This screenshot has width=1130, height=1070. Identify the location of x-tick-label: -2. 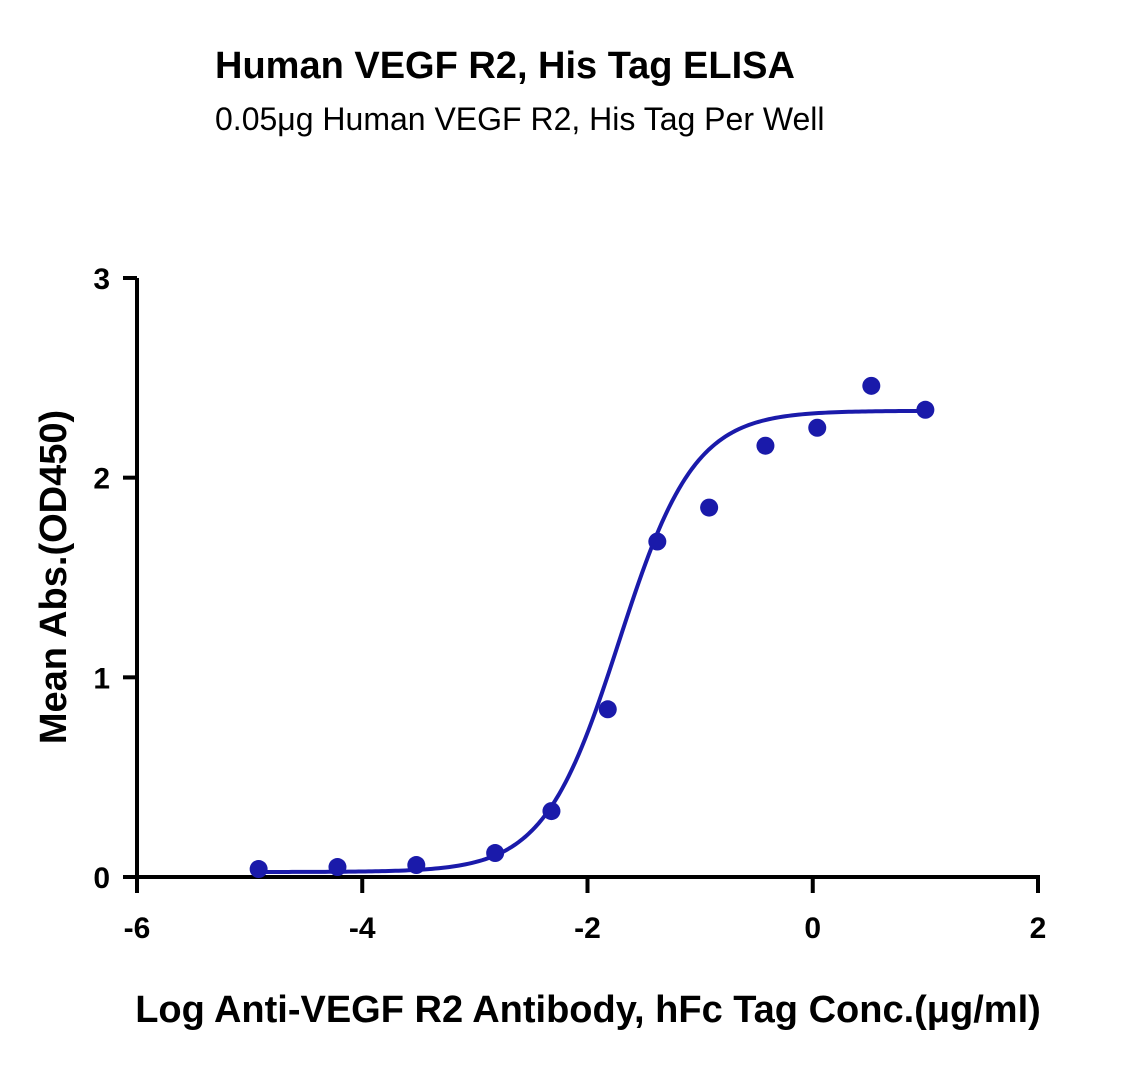
(587, 928).